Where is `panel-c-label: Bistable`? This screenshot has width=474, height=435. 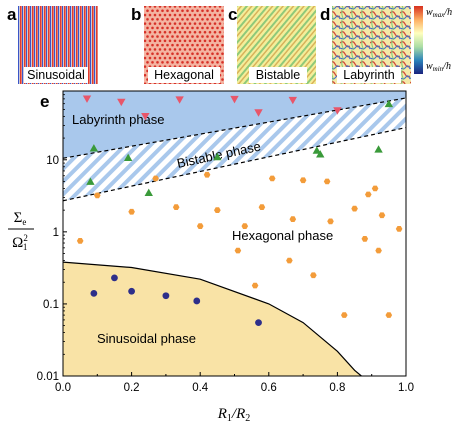
panel-c-label: Bistable is located at coordinates (278, 75).